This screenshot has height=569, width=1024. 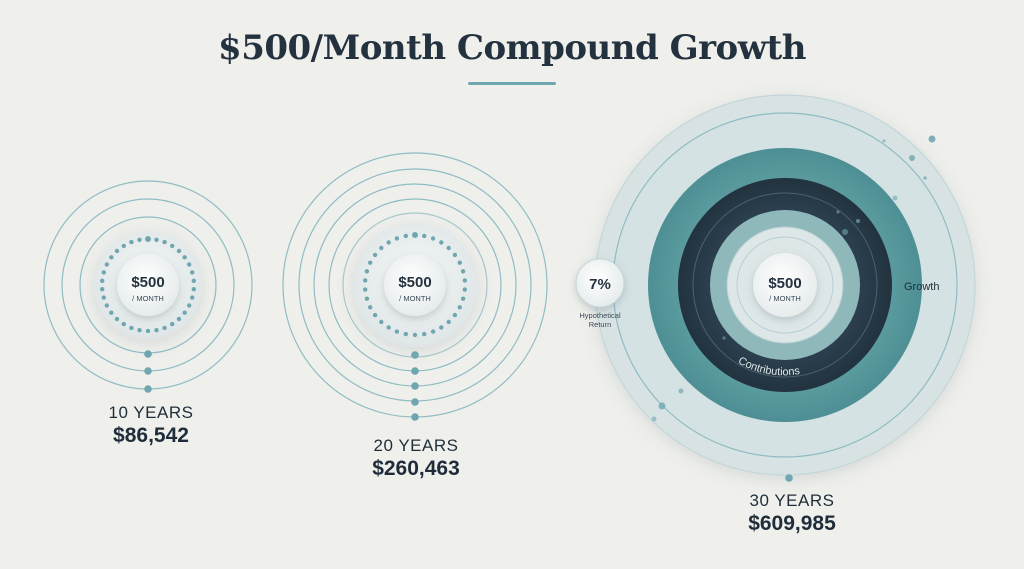 I want to click on caption-30-years: 30 YEARS $609,985, so click(x=792, y=513).